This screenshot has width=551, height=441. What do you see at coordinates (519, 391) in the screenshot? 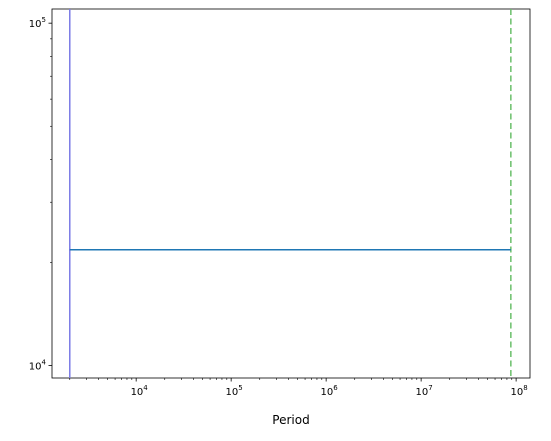
I see `x-tick-label: 10⁸` at bounding box center [519, 391].